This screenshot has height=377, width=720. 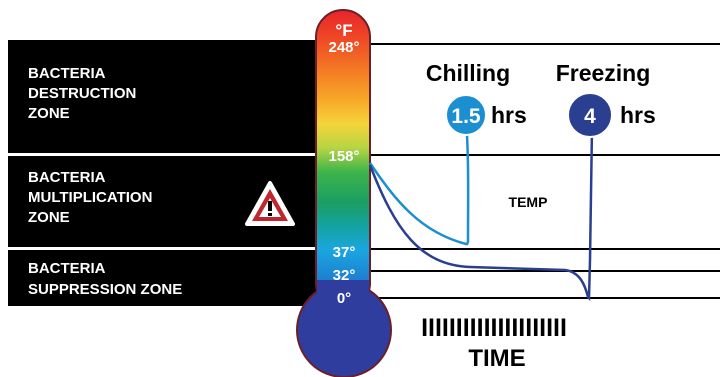 I want to click on freezing-badge, so click(x=590, y=115).